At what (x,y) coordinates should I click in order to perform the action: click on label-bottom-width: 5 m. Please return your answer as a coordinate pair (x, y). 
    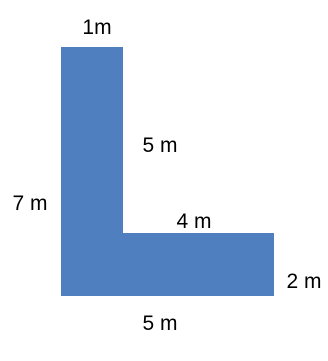
    Looking at the image, I should click on (159, 323).